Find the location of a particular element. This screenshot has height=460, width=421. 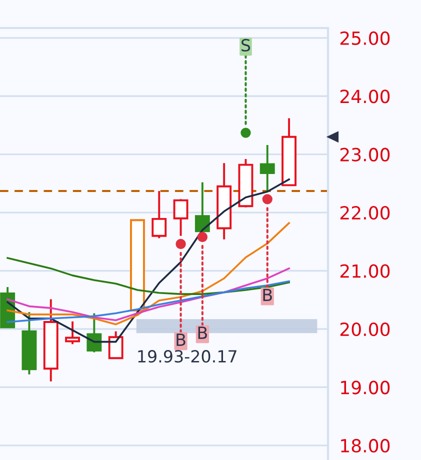

y-tick-label: 23.00 is located at coordinates (365, 155).